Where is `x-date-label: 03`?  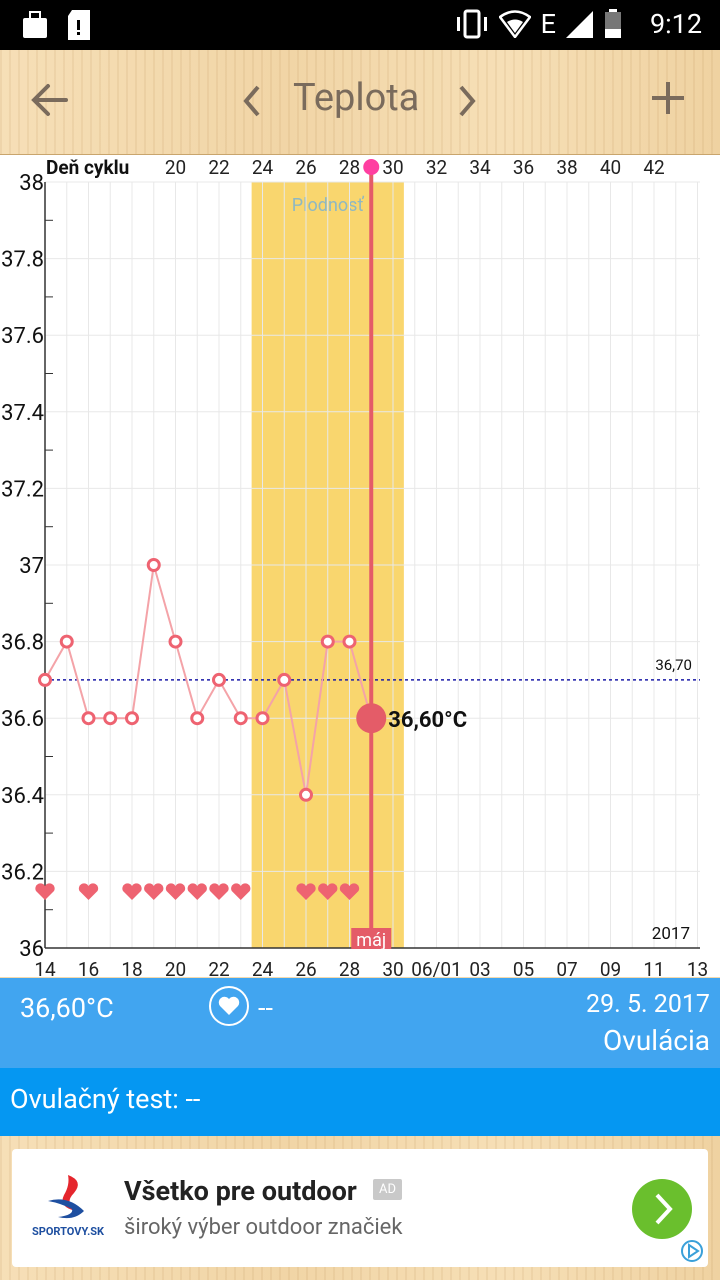 x-date-label: 03 is located at coordinates (479, 967).